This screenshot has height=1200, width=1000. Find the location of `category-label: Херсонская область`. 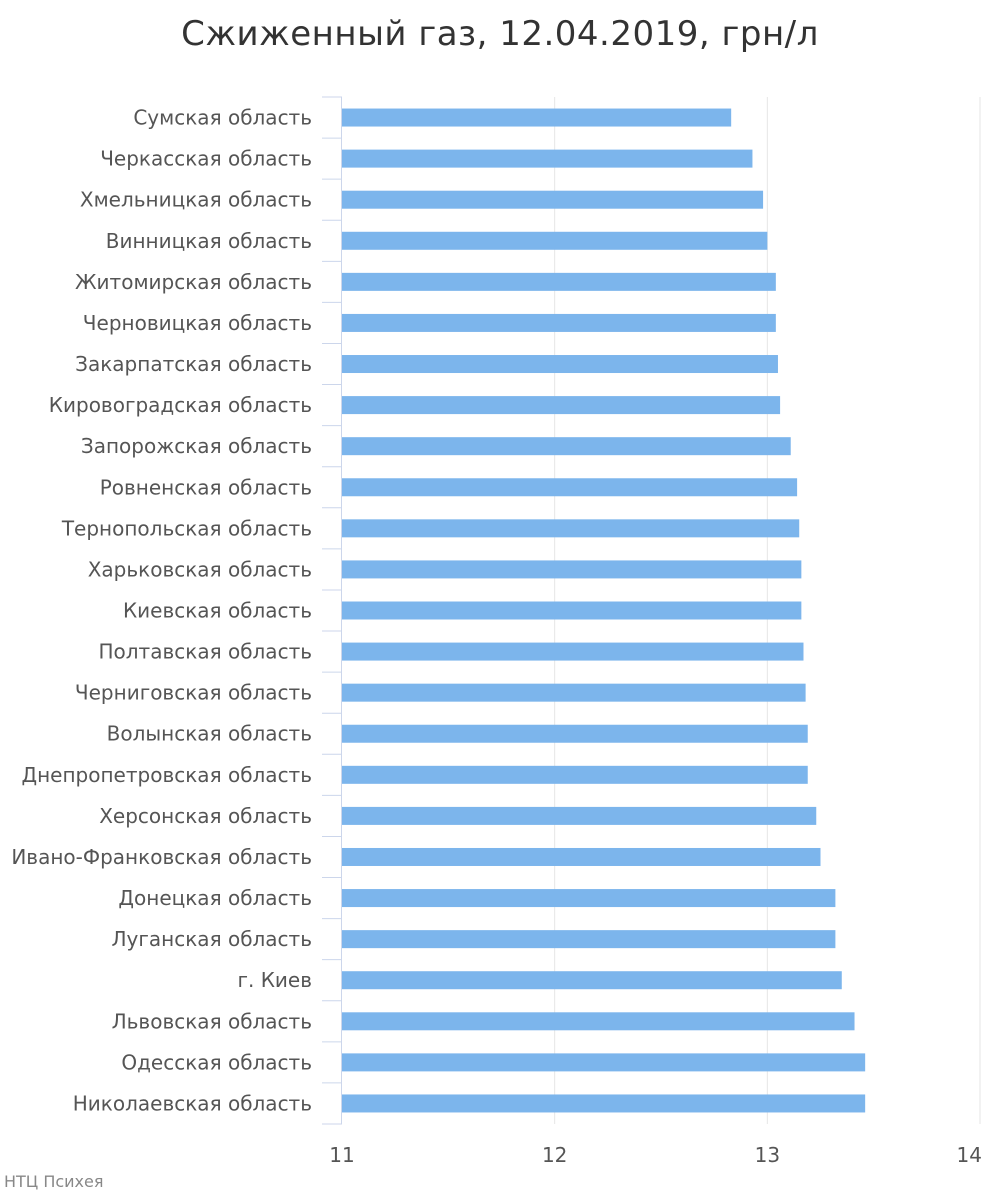

category-label: Херсонская область is located at coordinates (205, 816).